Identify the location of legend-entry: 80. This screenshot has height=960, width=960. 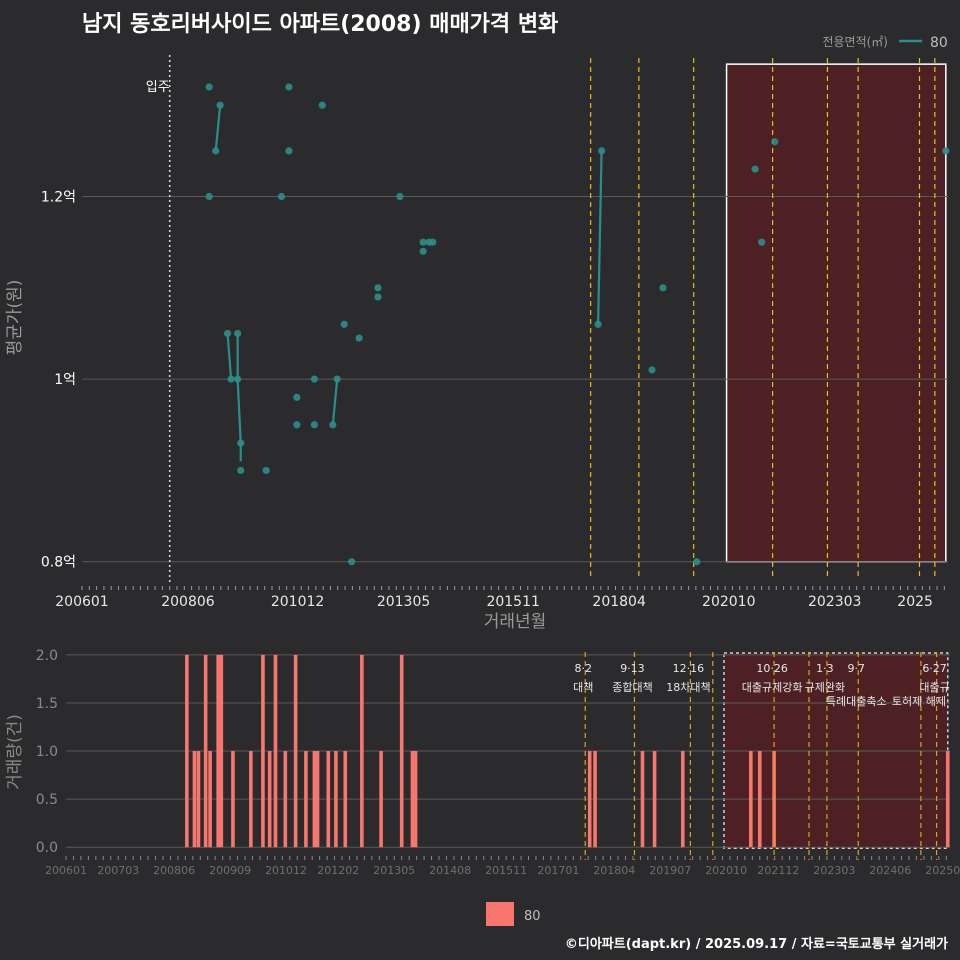
(939, 43).